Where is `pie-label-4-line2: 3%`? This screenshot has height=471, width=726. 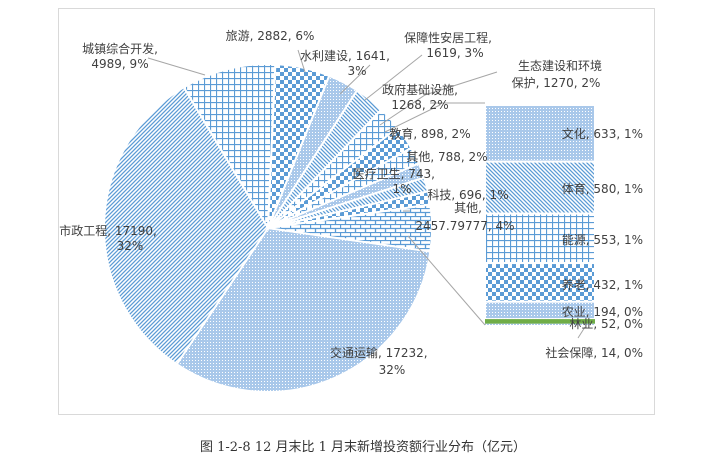
pie-label-4-line2: 3% is located at coordinates (356, 71).